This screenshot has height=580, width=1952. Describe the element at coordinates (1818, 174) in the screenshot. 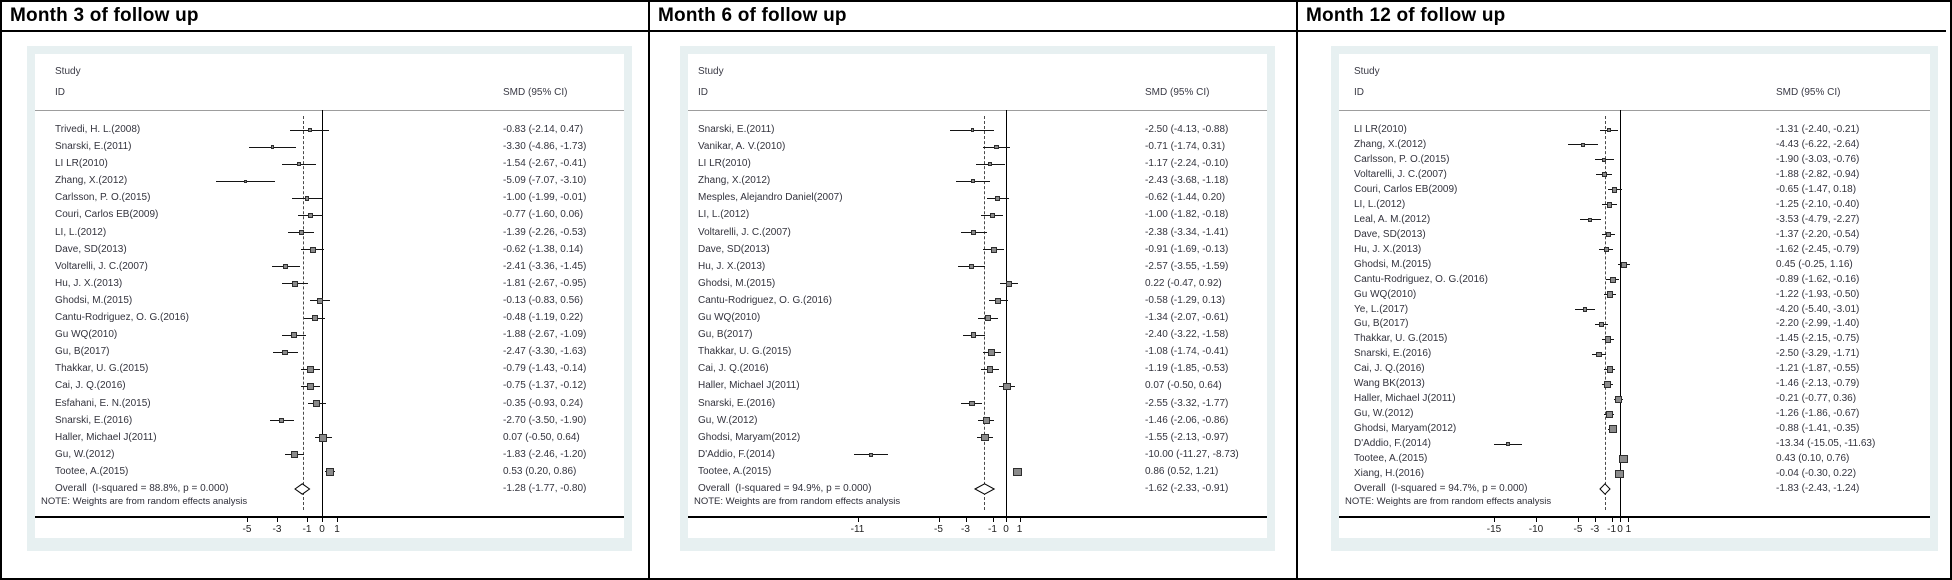

I see `ci-text: -1.88 (-2.82, -0.94)` at that location.